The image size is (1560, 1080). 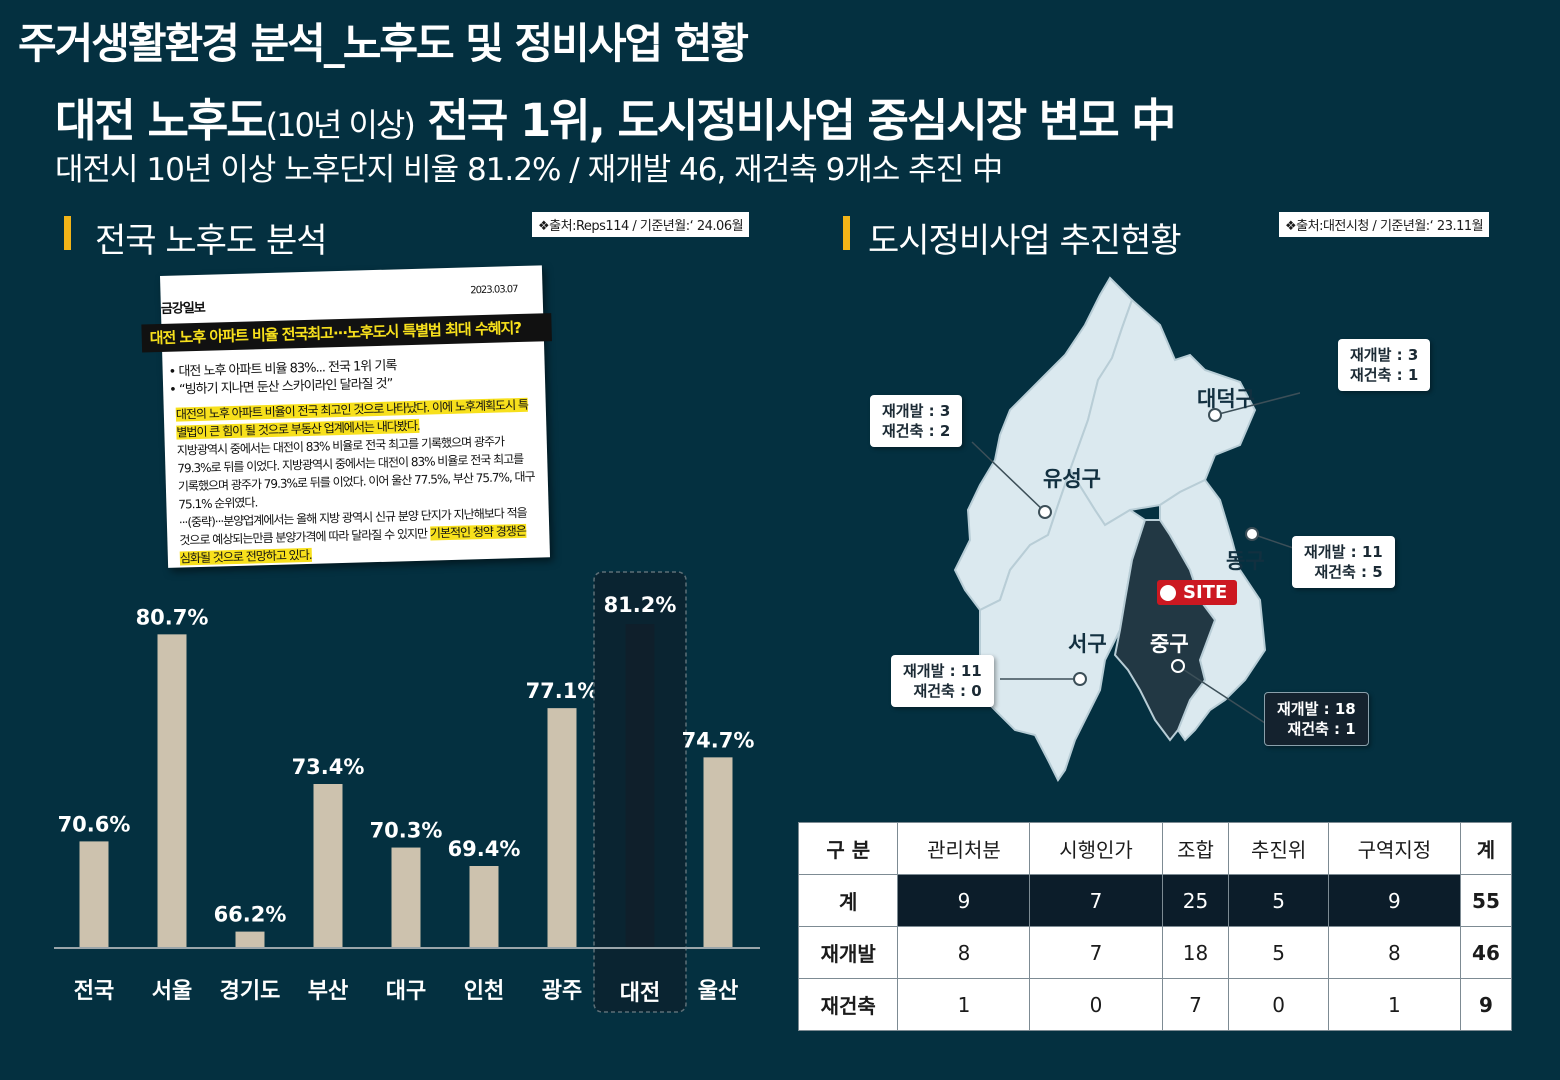 What do you see at coordinates (328, 767) in the screenshot?
I see `bar-value-label: 73.4%` at bounding box center [328, 767].